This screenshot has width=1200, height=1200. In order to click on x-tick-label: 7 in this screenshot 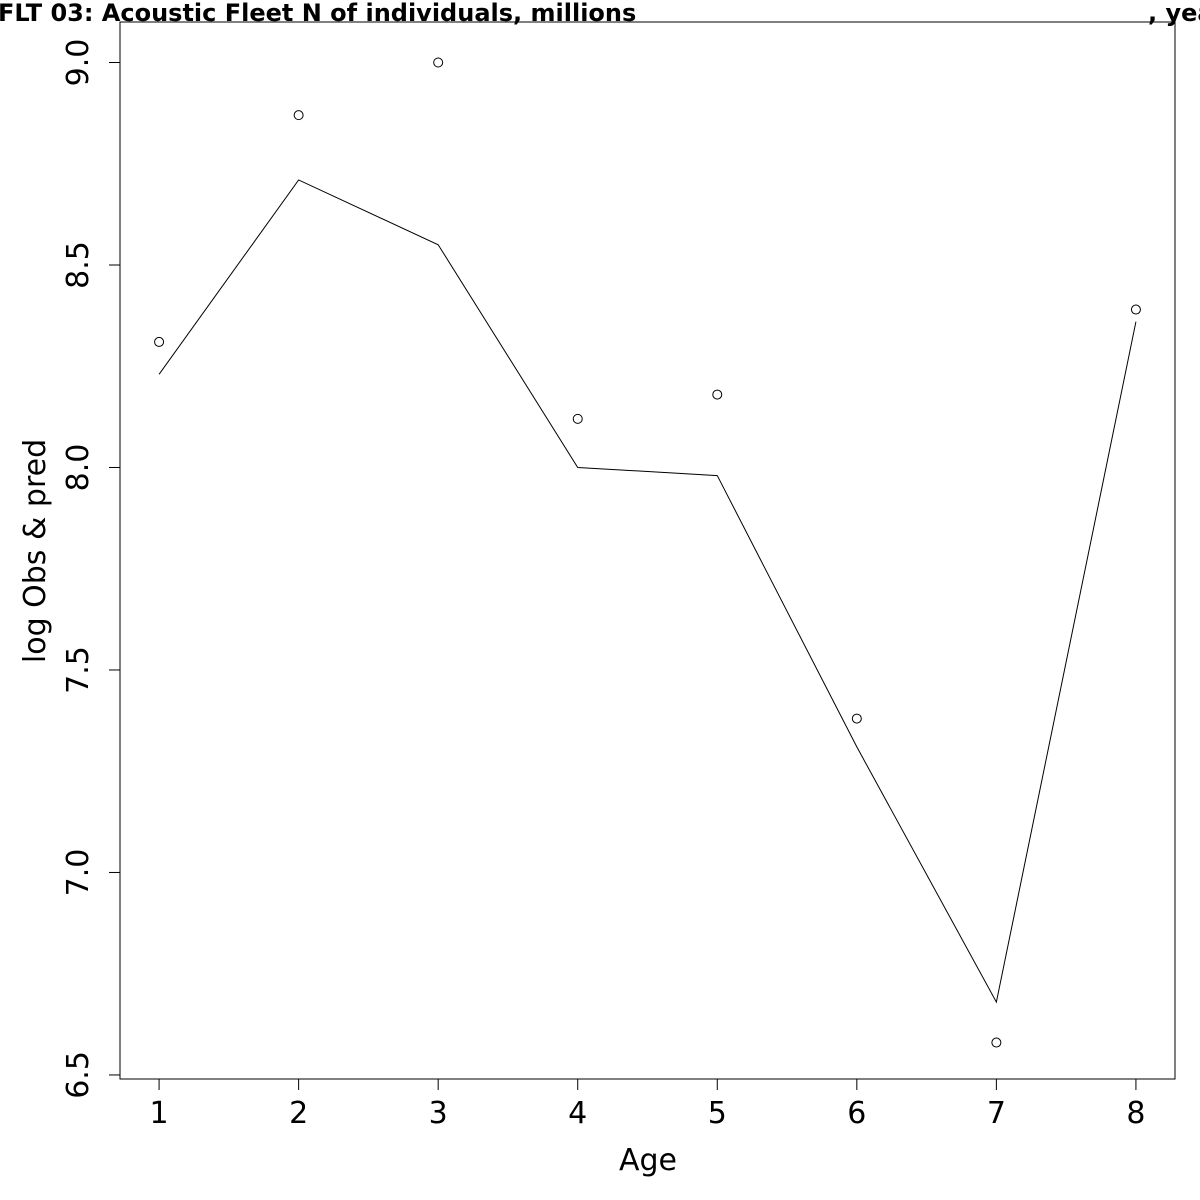, I will do `click(996, 1113)`.